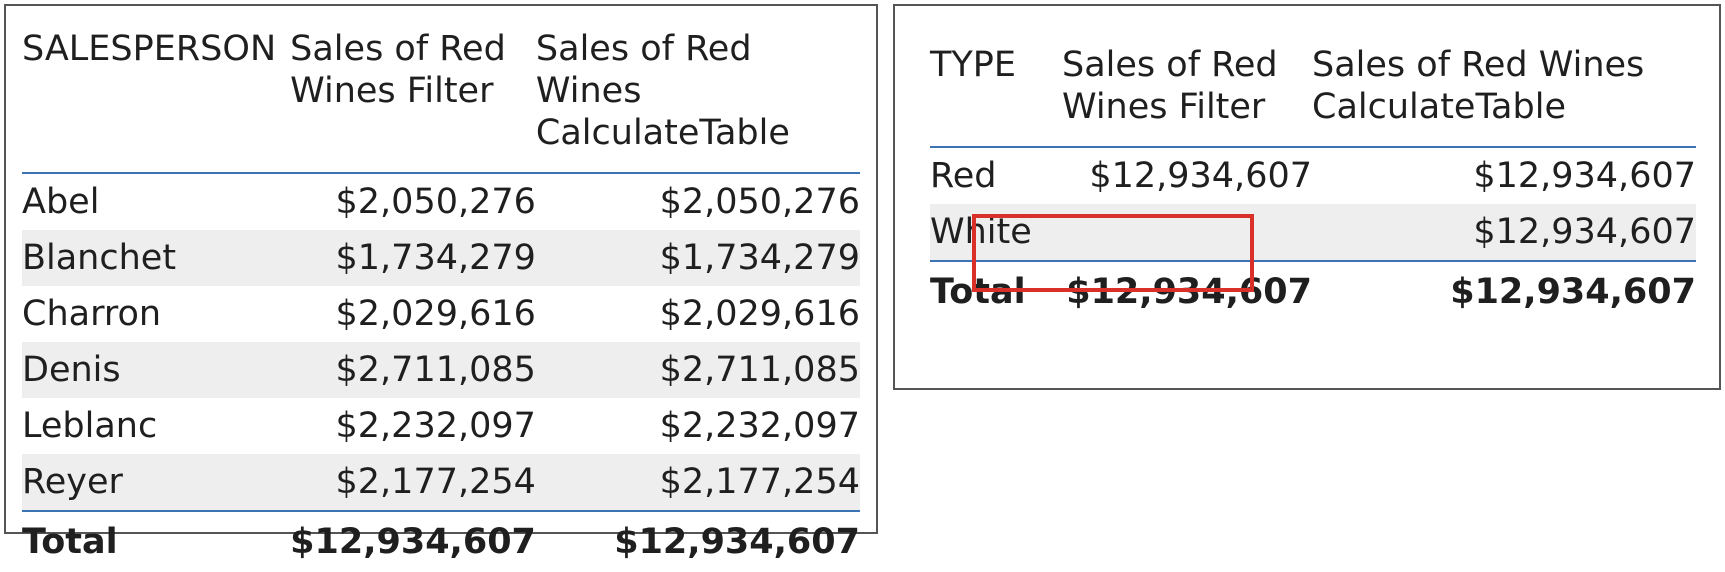 Image resolution: width=1725 pixels, height=572 pixels. What do you see at coordinates (973, 65) in the screenshot?
I see `header-line: TYPE` at bounding box center [973, 65].